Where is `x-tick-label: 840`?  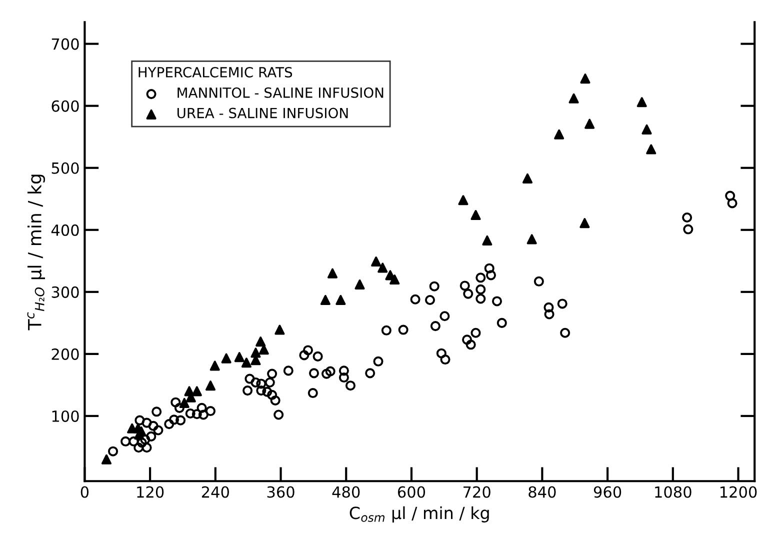 x-tick-label: 840 is located at coordinates (542, 492).